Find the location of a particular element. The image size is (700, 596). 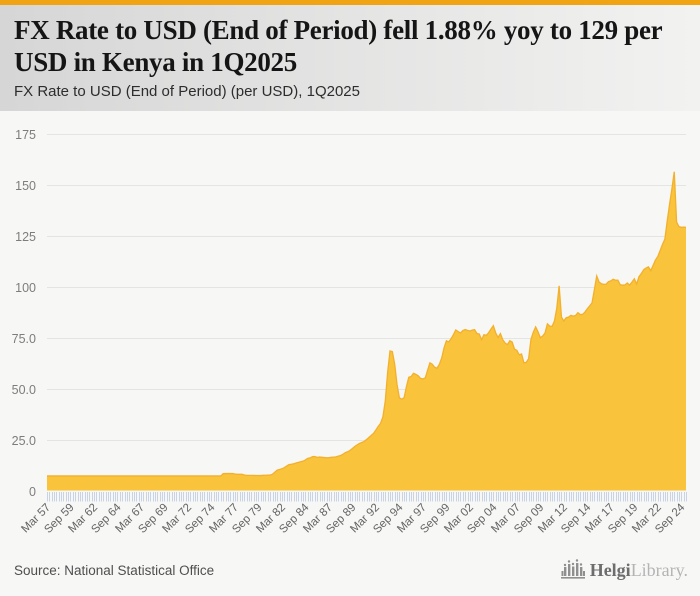

y-tick-label: 100 is located at coordinates (25, 288).